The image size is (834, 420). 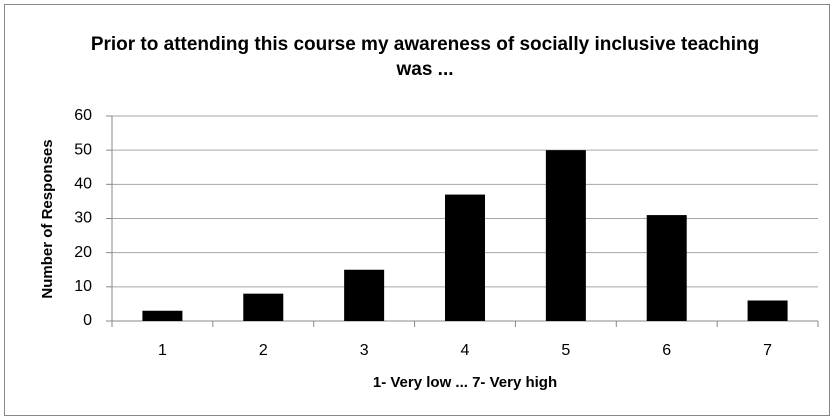 What do you see at coordinates (565, 350) in the screenshot?
I see `x-tick-label: 5` at bounding box center [565, 350].